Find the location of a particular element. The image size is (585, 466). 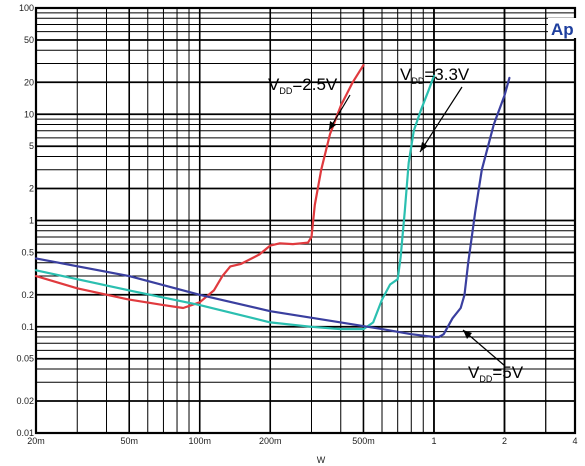

y-tick-label: 20 is located at coordinates (29, 82).